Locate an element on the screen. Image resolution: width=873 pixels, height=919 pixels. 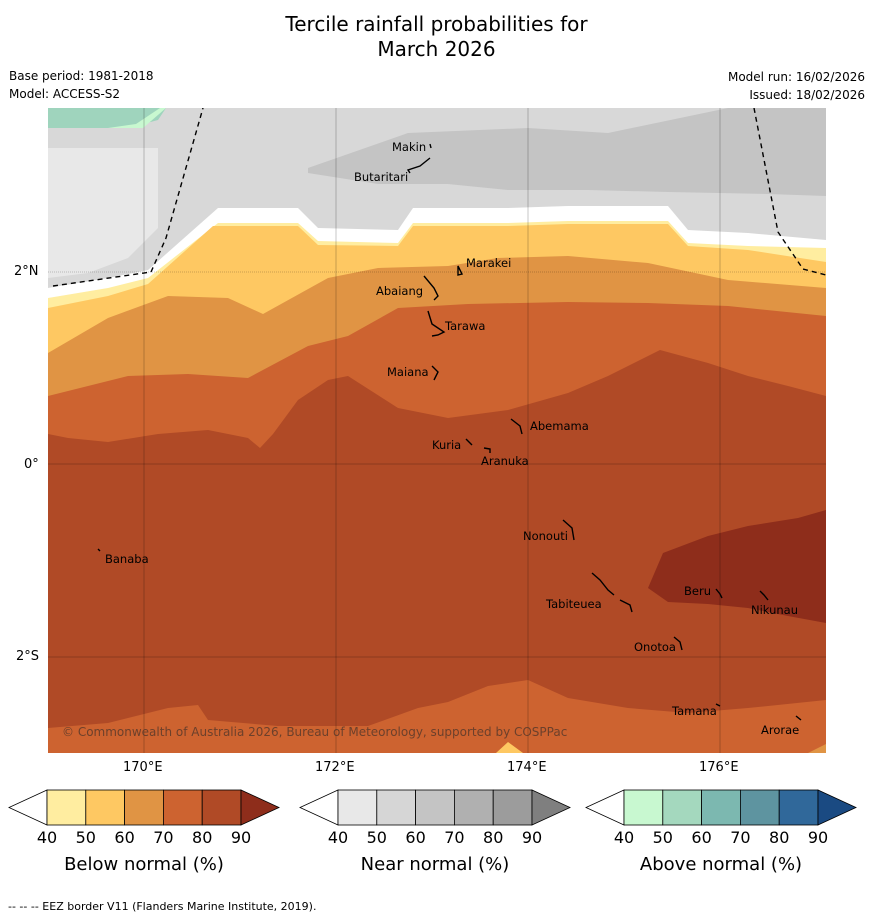
meta-right: Model run: 16/02/2026 Issued: 18/02/2026 is located at coordinates (796, 86).